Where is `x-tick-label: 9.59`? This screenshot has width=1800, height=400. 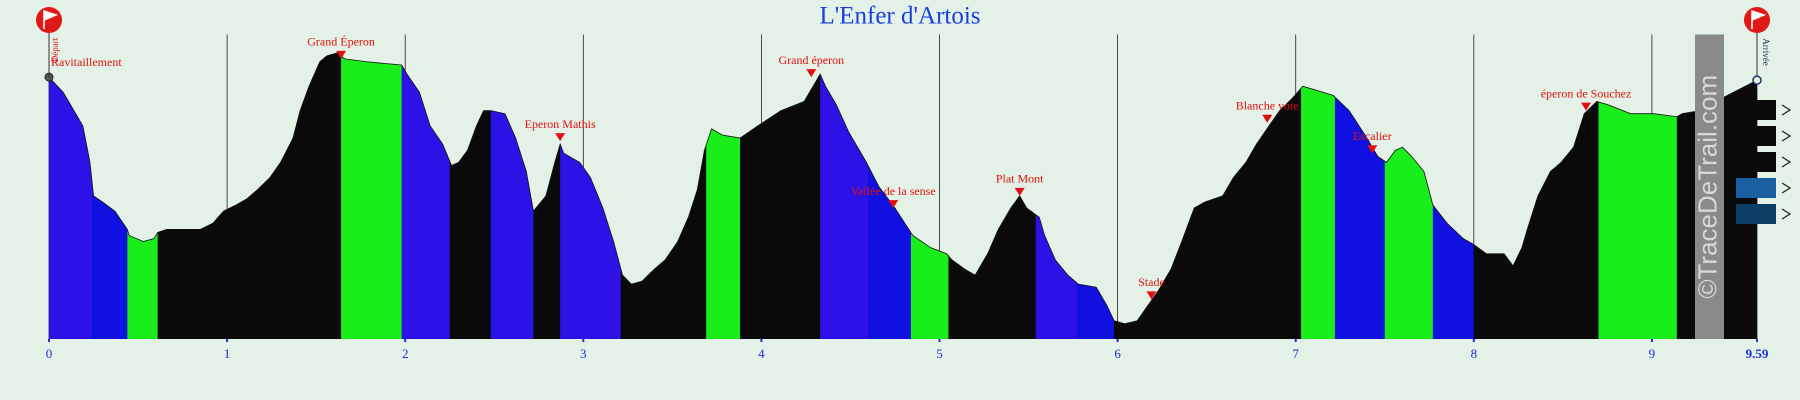
x-tick-label: 9.59 is located at coordinates (1757, 353).